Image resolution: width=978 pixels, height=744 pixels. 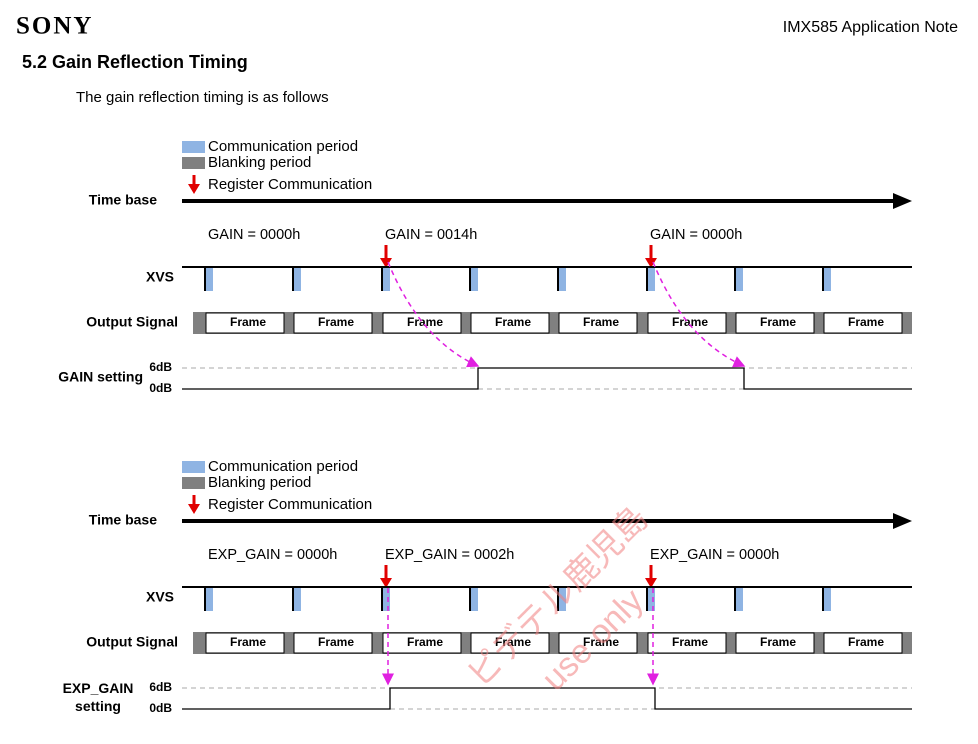 I want to click on row-label: EXP_GAIN setting, so click(x=98, y=697).